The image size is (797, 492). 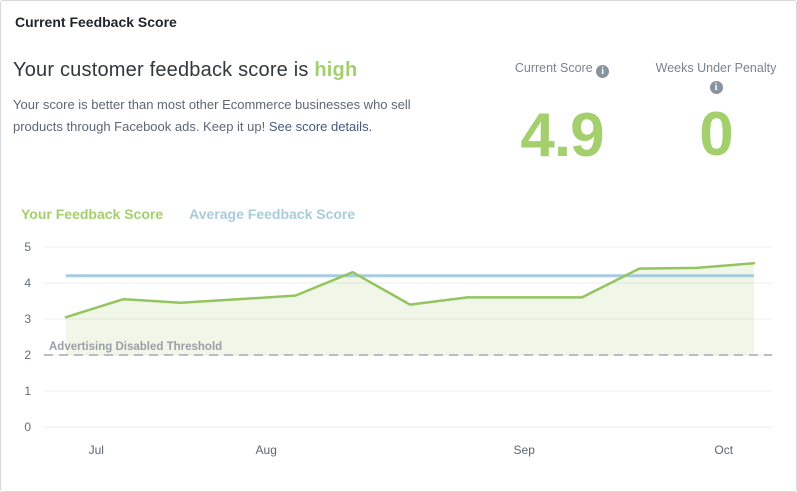 I want to click on legend-item-average-score: Average Feedback Score, so click(x=272, y=214).